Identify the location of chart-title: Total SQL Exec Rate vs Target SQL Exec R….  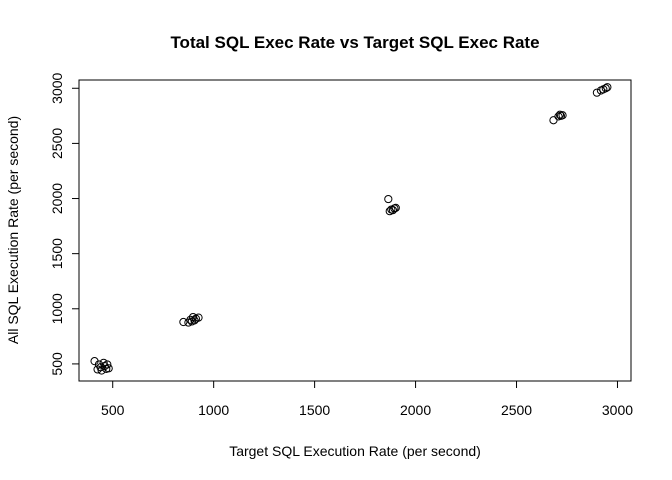
(354, 42).